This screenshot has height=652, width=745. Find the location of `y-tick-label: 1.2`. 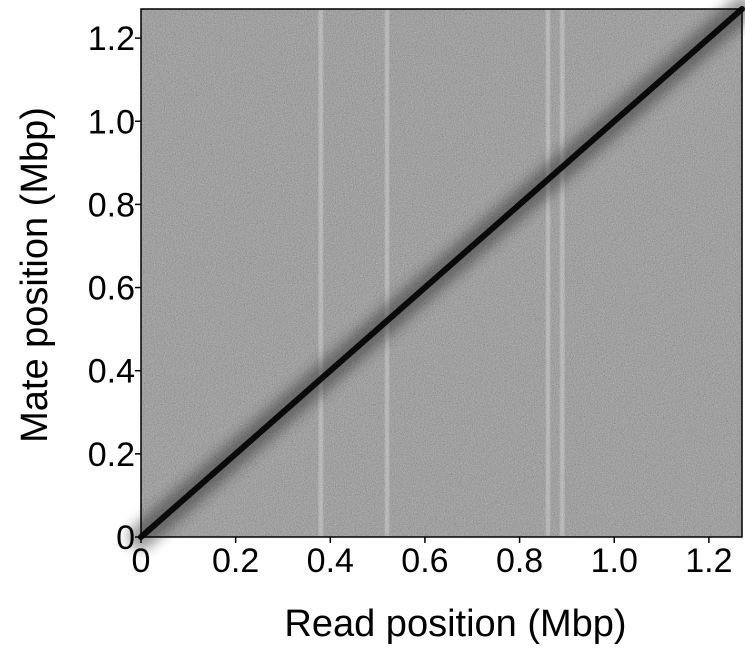

y-tick-label: 1.2 is located at coordinates (111, 39).